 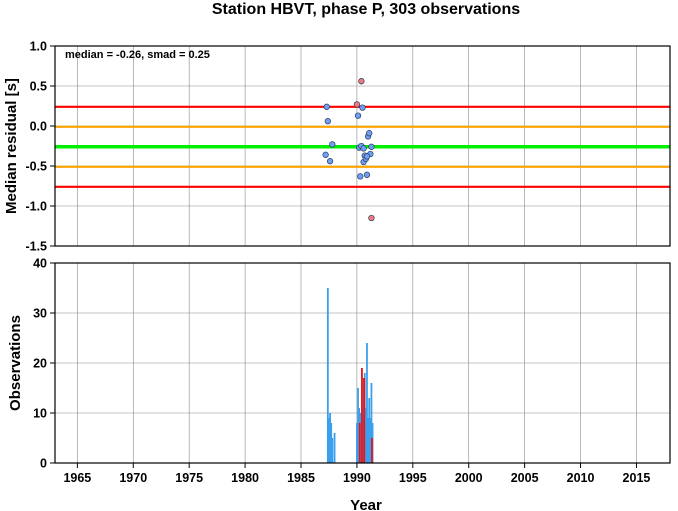 What do you see at coordinates (40, 414) in the screenshot?
I see `observations-y-tick-label: 10` at bounding box center [40, 414].